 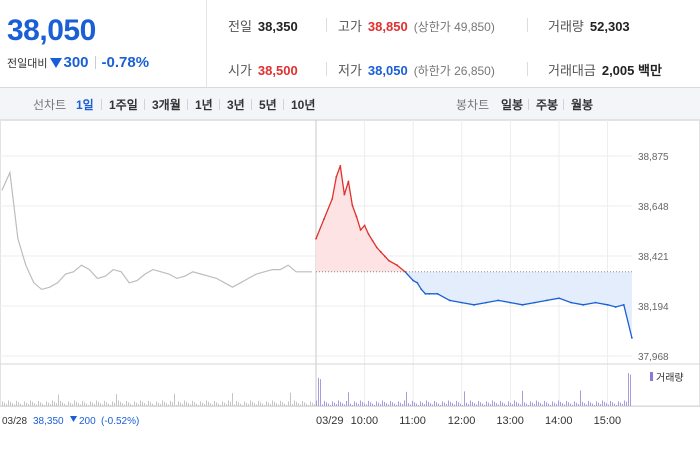 What do you see at coordinates (350, 104) in the screenshot?
I see `chart-toolbar: 선차트 1일 1주일 3개월 1년 3년 5년 10년 봉차트 일봉 주봉 월봉` at bounding box center [350, 104].